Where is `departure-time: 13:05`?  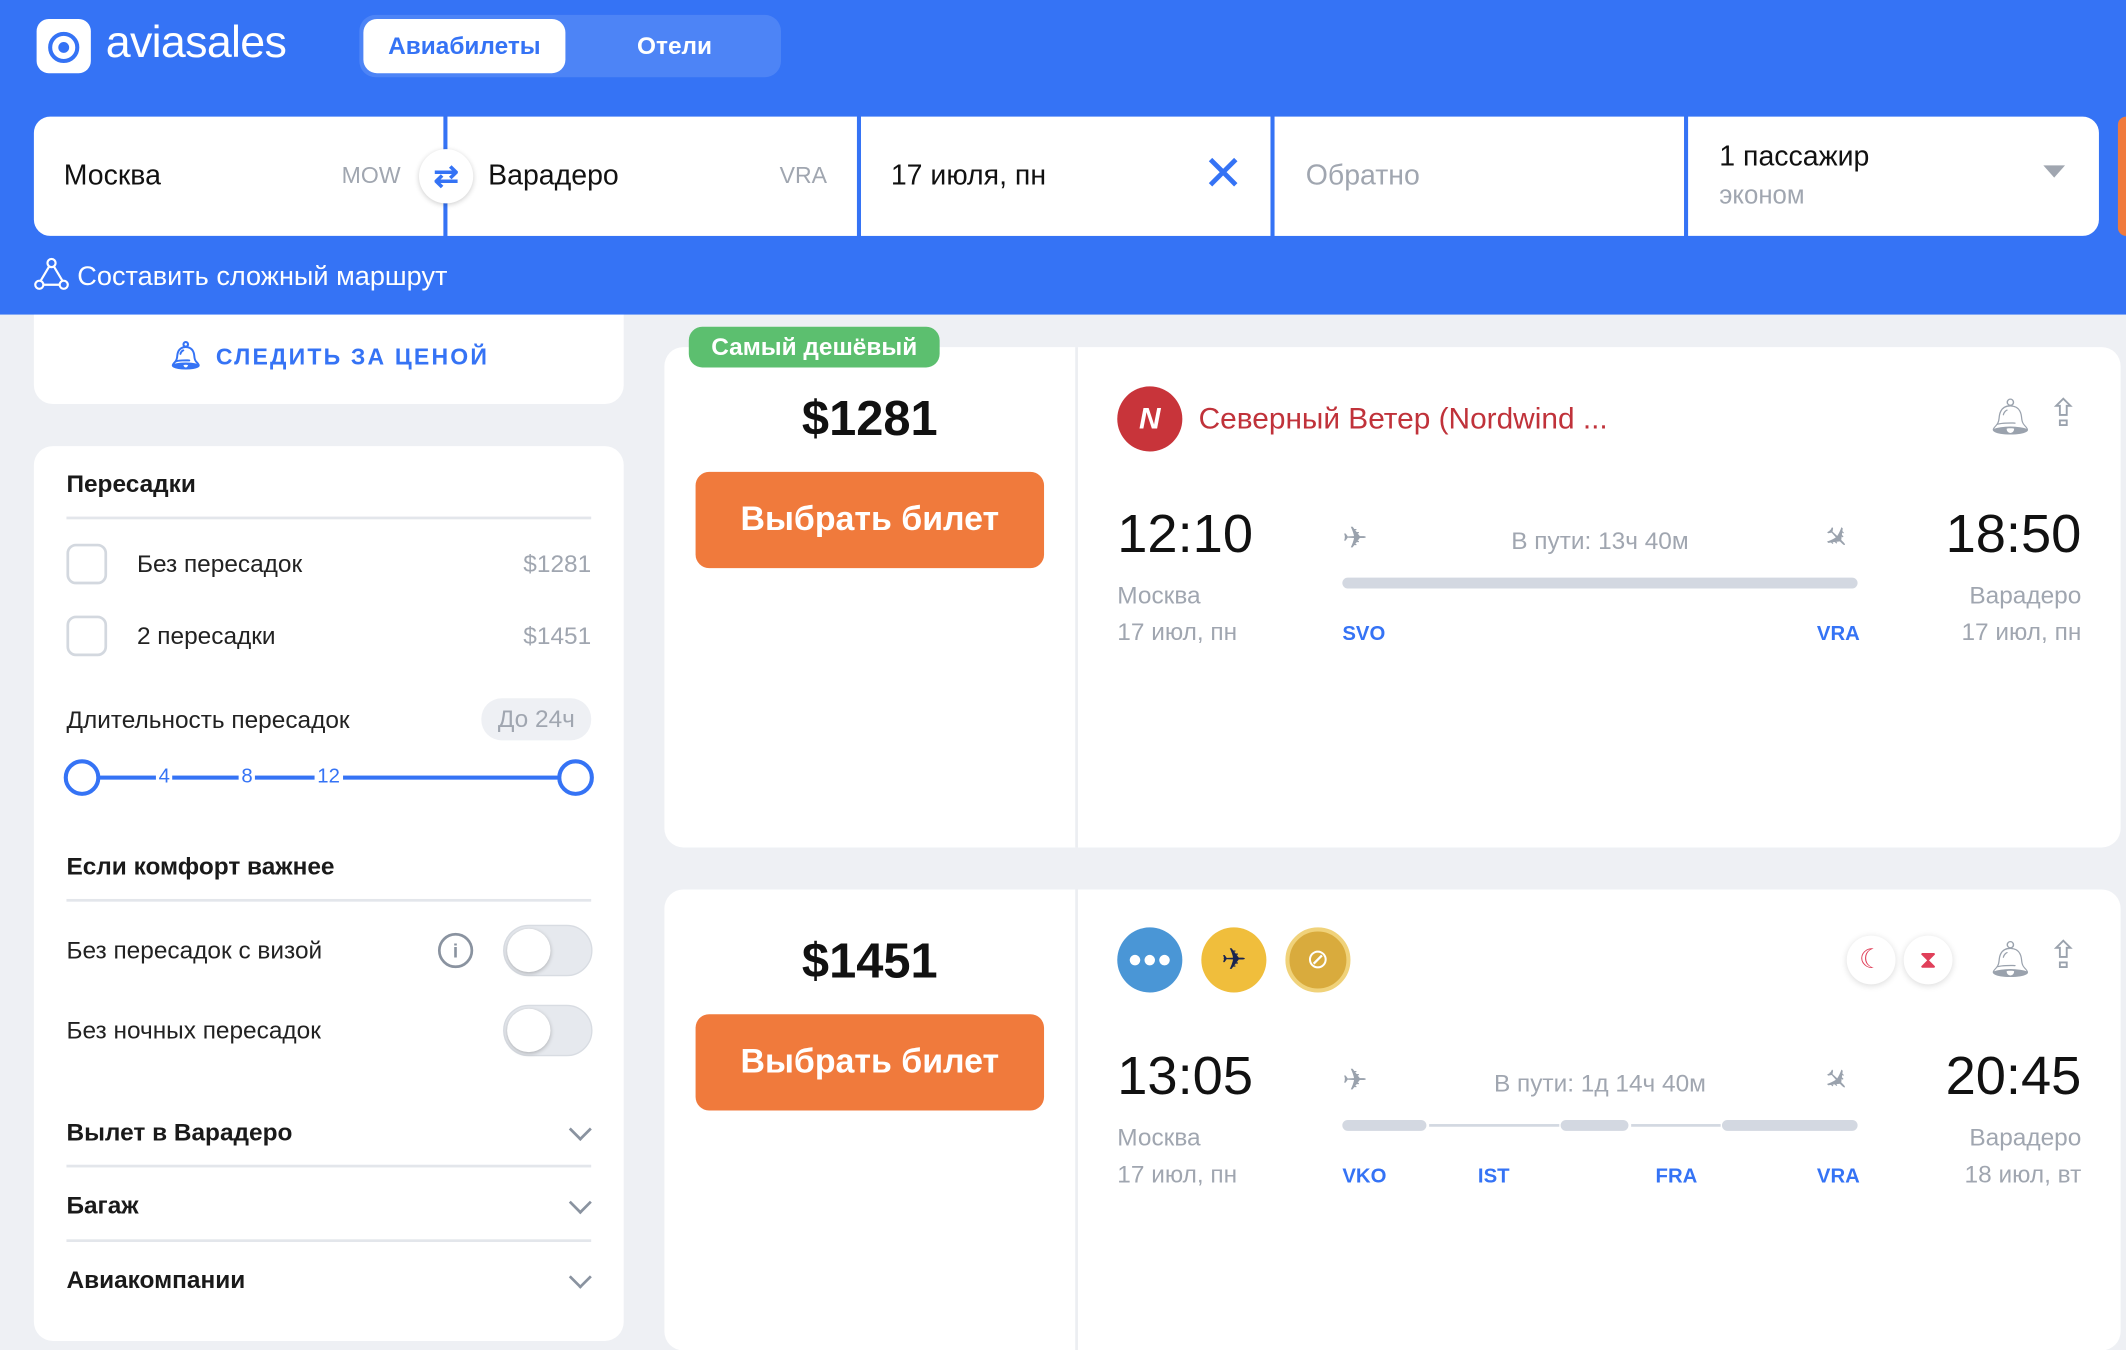
departure-time: 13:05 is located at coordinates (1185, 1076).